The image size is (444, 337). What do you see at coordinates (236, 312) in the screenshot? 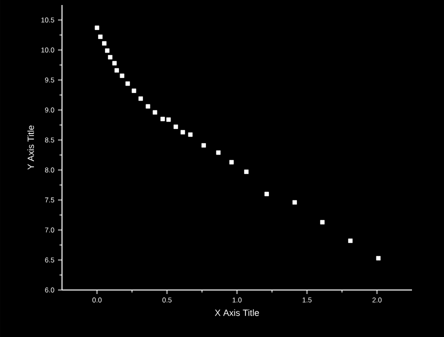
I see `x-axis-title: X Axis Title` at bounding box center [236, 312].